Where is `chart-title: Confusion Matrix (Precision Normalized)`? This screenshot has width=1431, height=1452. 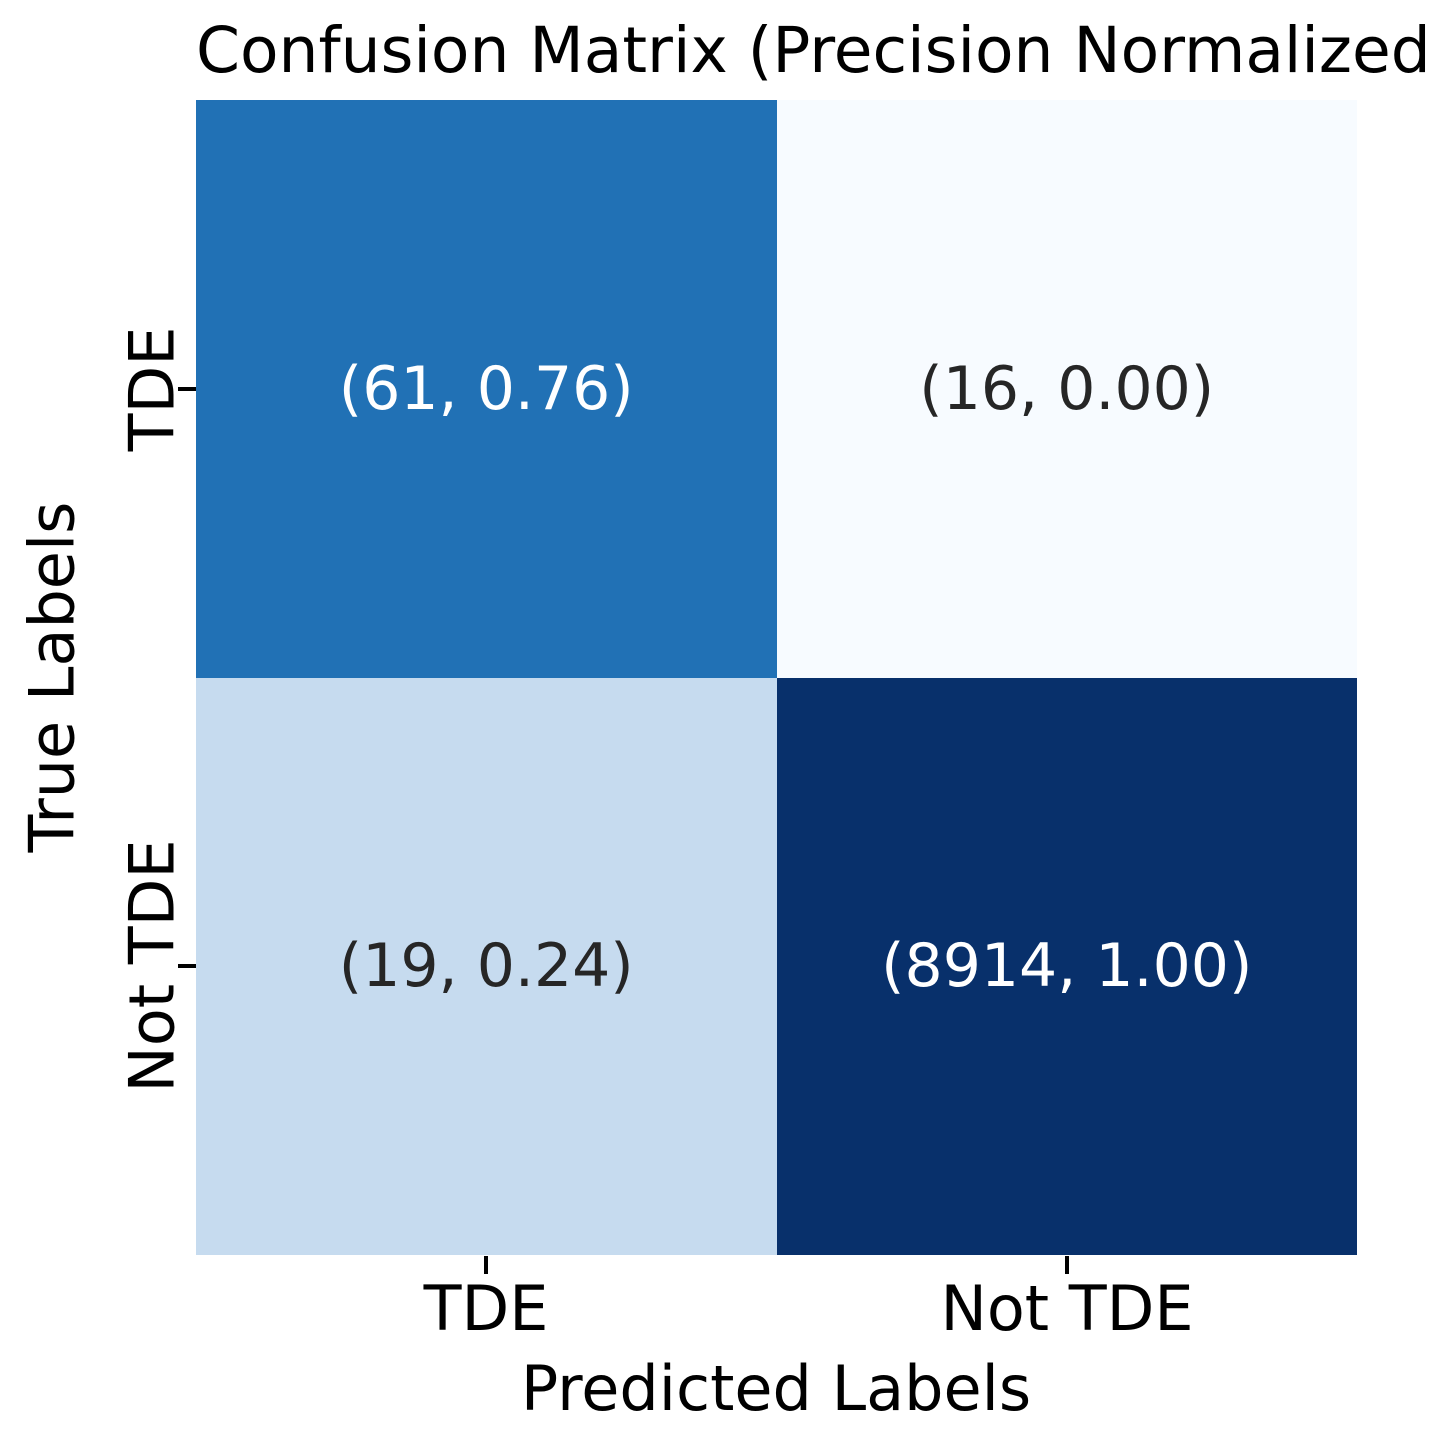 chart-title: Confusion Matrix (Precision Normalized) is located at coordinates (813, 50).